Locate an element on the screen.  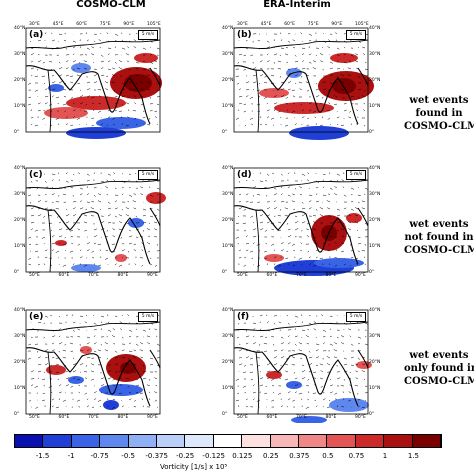
latitude-tick-label: 0° is located at coordinates (17, 272).